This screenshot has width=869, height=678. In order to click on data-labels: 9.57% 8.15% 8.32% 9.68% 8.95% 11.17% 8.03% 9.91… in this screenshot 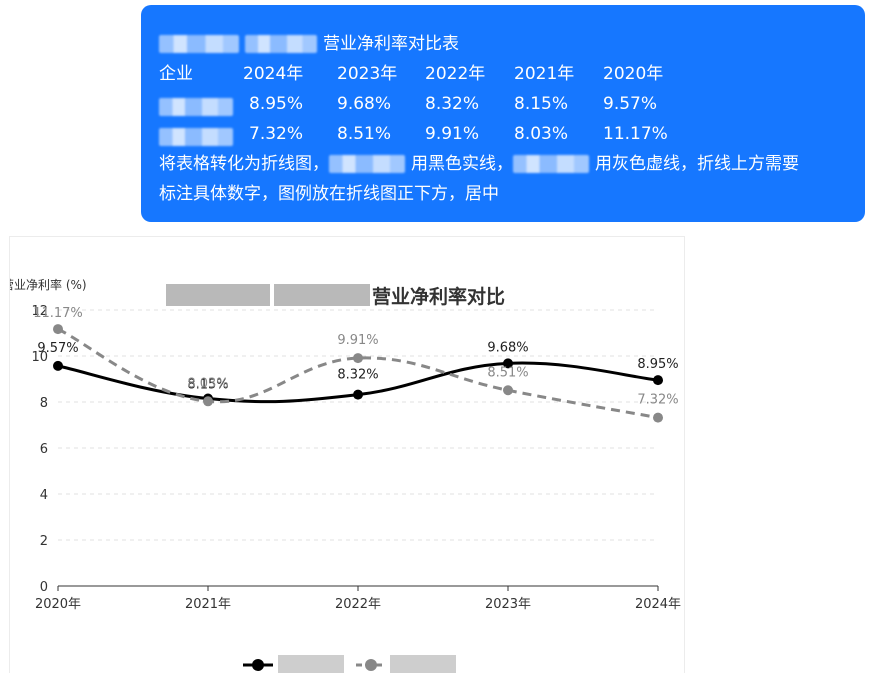, I will do `click(355, 357)`.